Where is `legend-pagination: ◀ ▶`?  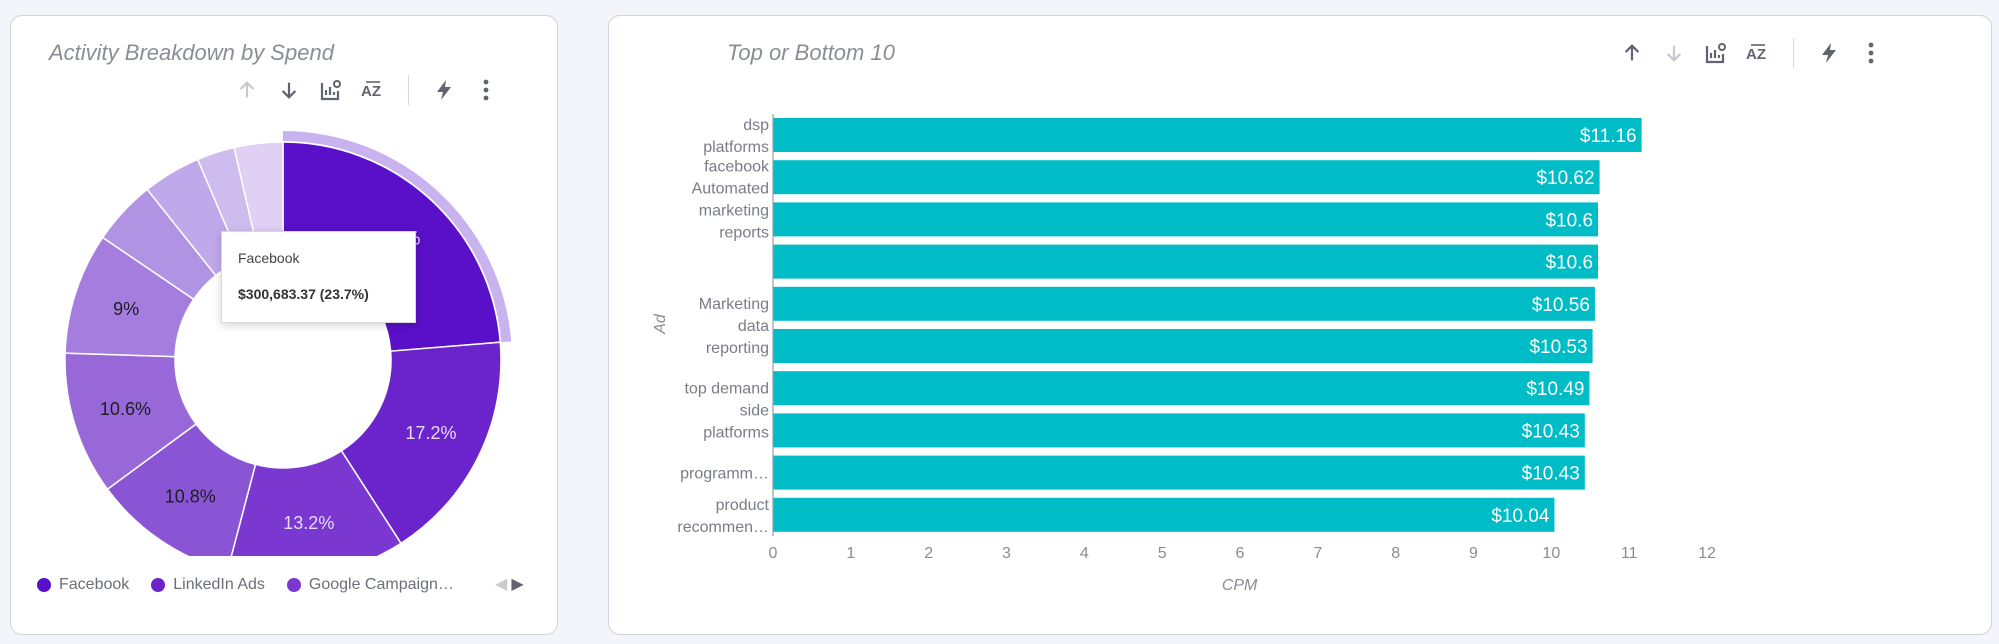 legend-pagination: ◀ ▶ is located at coordinates (511, 584).